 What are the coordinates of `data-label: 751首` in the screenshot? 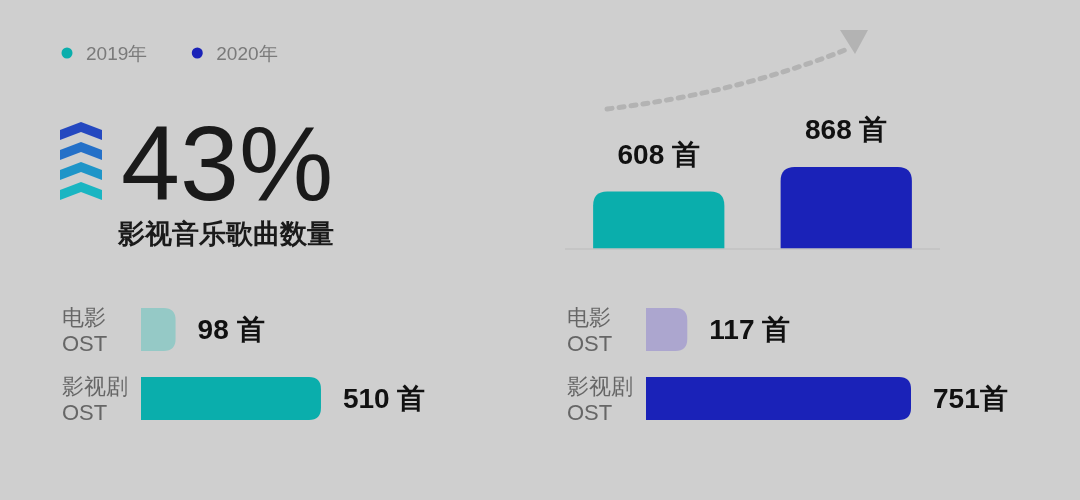 It's located at (970, 398).